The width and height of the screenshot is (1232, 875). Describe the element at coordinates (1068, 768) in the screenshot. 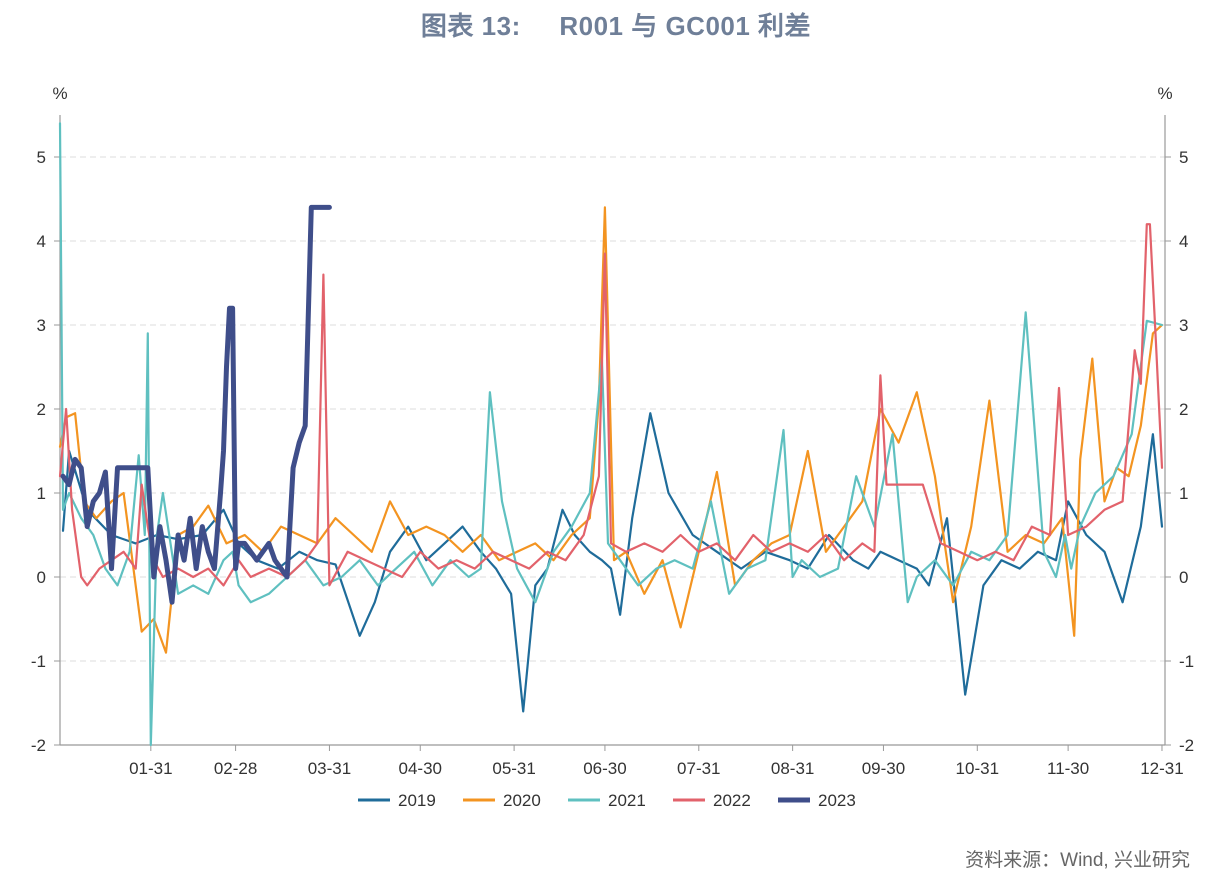

I see `x-tick-label: 11-30` at that location.